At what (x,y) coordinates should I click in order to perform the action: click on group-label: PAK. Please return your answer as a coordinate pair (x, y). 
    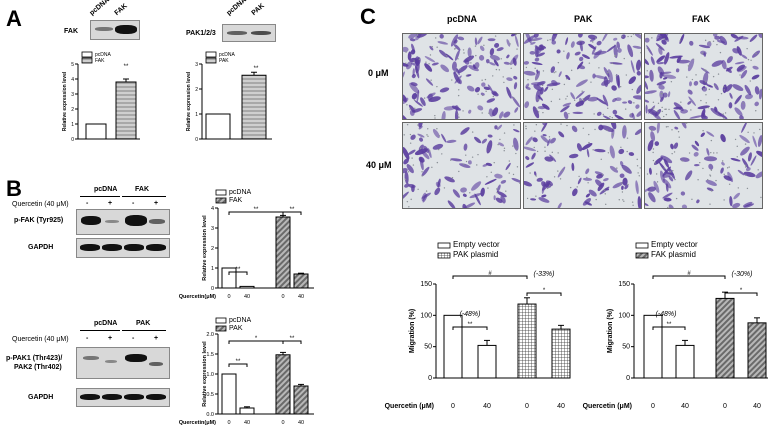
    Looking at the image, I should click on (143, 323).